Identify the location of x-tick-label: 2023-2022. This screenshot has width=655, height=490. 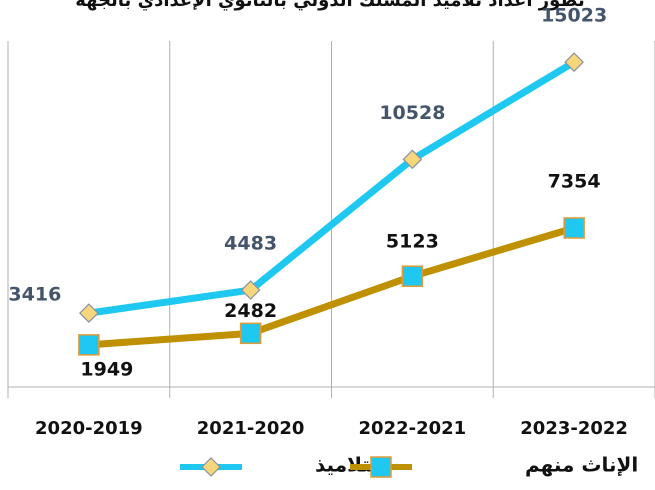
(574, 428).